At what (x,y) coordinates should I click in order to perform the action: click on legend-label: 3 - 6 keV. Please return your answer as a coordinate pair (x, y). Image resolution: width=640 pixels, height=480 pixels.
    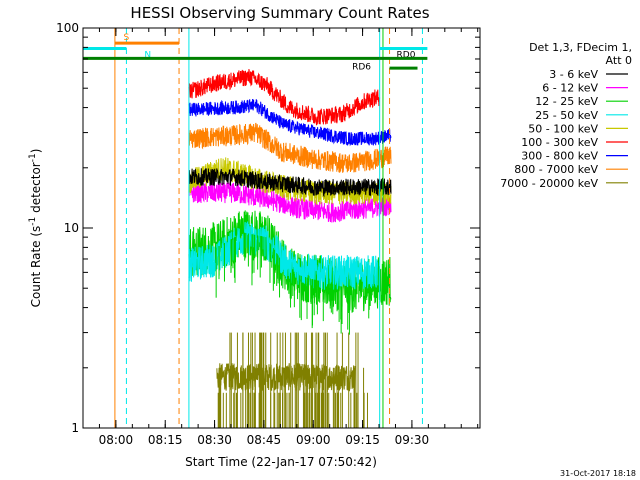
    Looking at the image, I should click on (573, 74).